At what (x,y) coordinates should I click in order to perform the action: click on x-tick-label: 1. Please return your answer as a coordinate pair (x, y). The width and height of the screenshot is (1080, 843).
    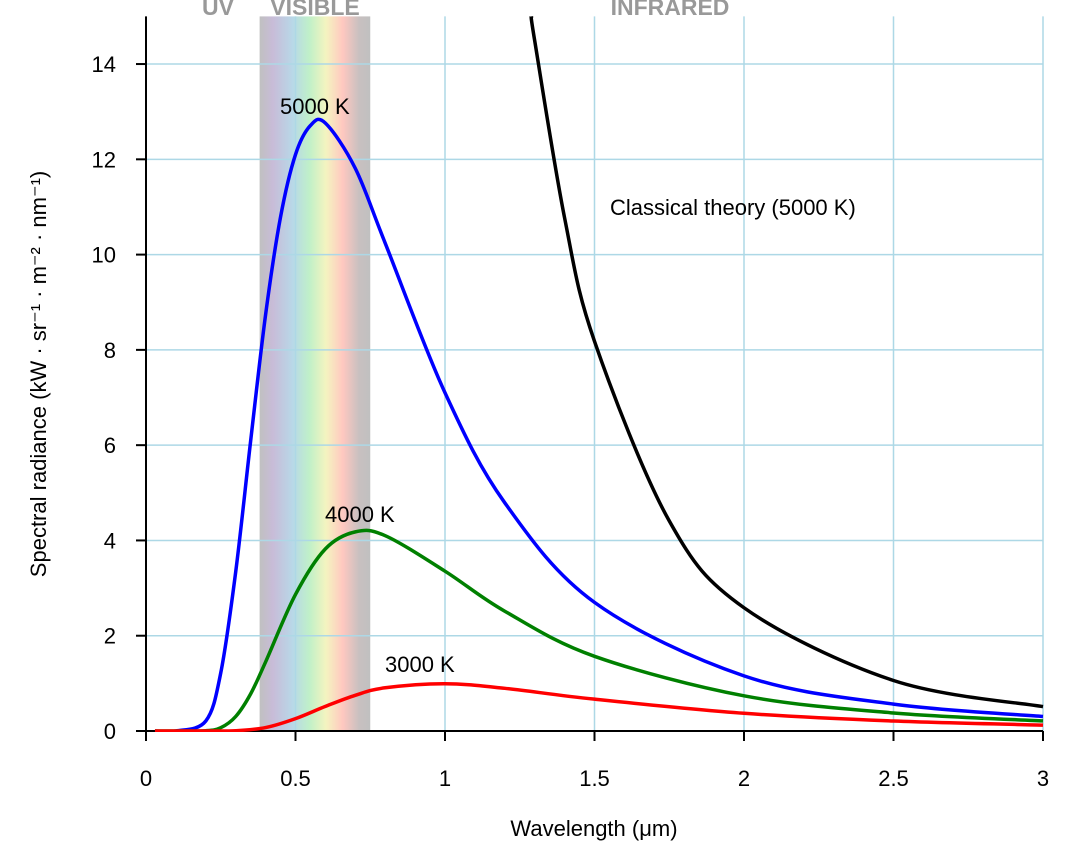
    Looking at the image, I should click on (445, 778).